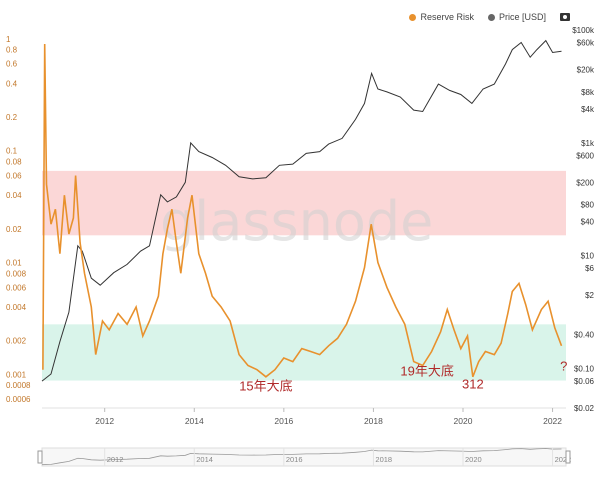 Image resolution: width=600 pixels, height=477 pixels. Describe the element at coordinates (588, 222) in the screenshot. I see `right-tick-label: $40` at that location.